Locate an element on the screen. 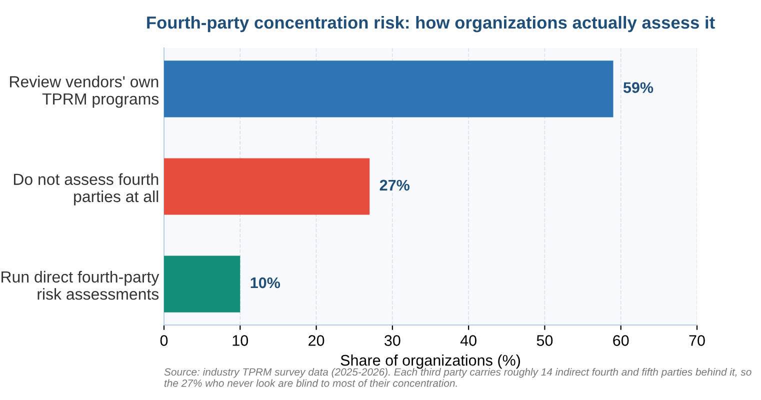 The image size is (761, 400). y-tick-label: Do not assess fourth parties at all is located at coordinates (86, 189).